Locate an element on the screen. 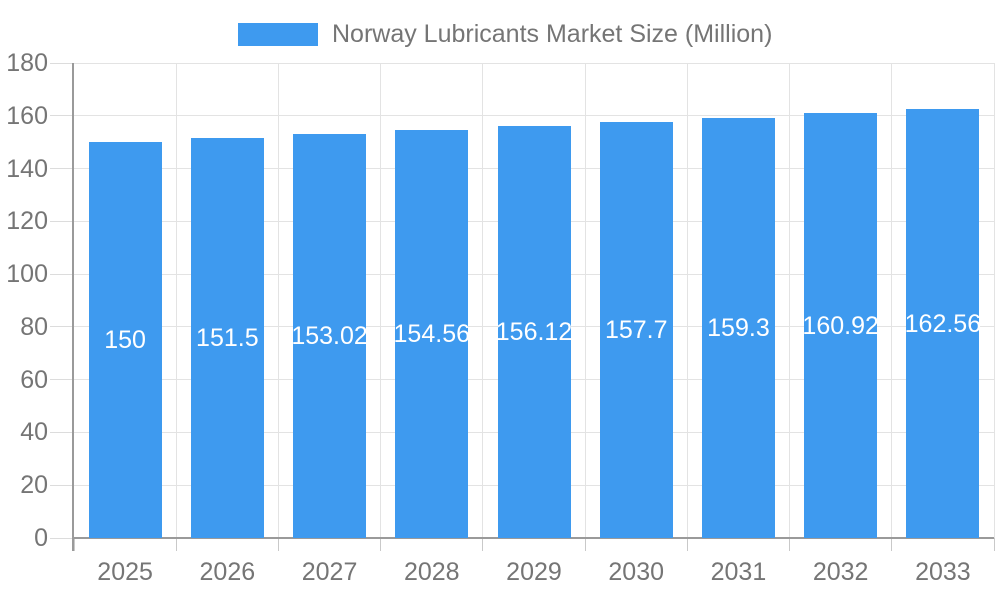  bar-2033: 162.56 is located at coordinates (943, 323).